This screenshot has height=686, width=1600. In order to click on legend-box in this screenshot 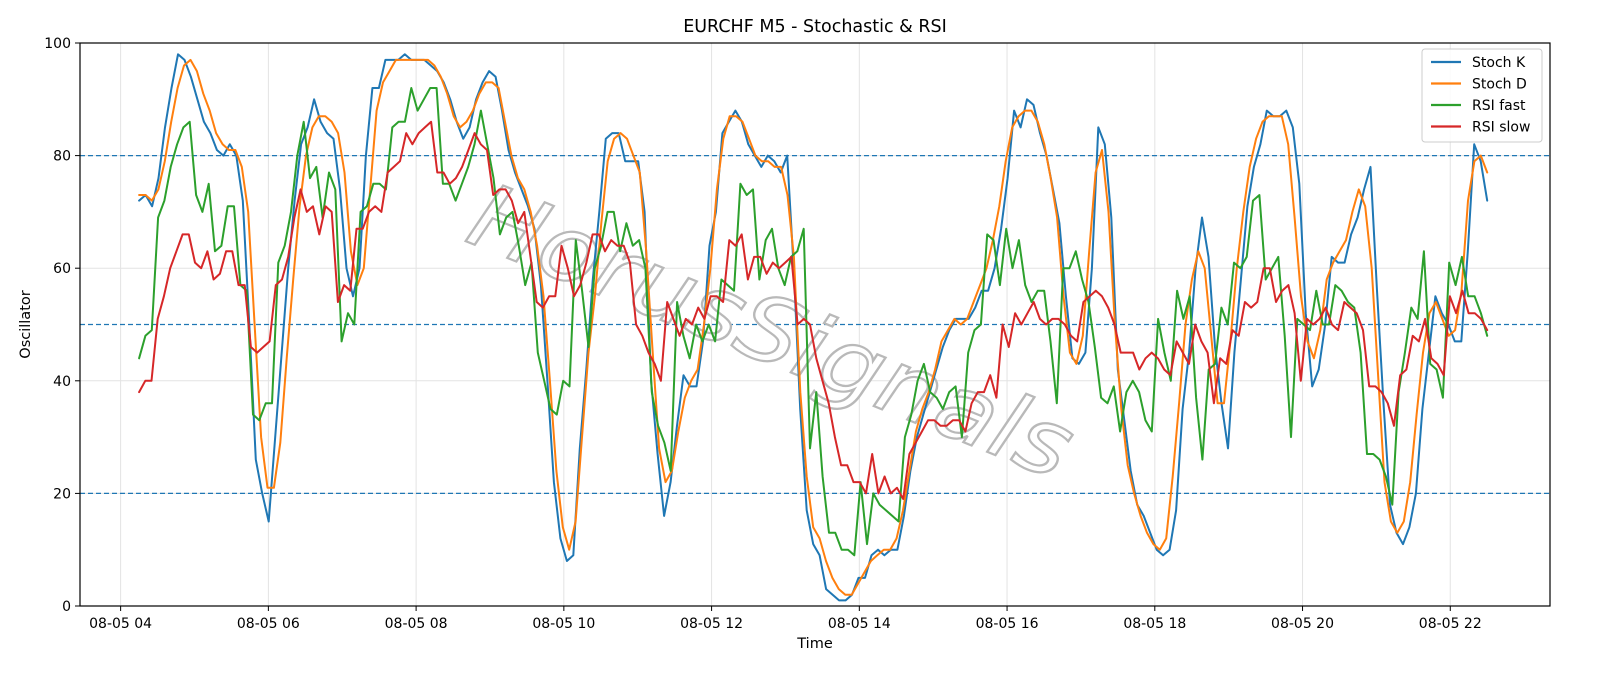, I will do `click(1482, 95)`.